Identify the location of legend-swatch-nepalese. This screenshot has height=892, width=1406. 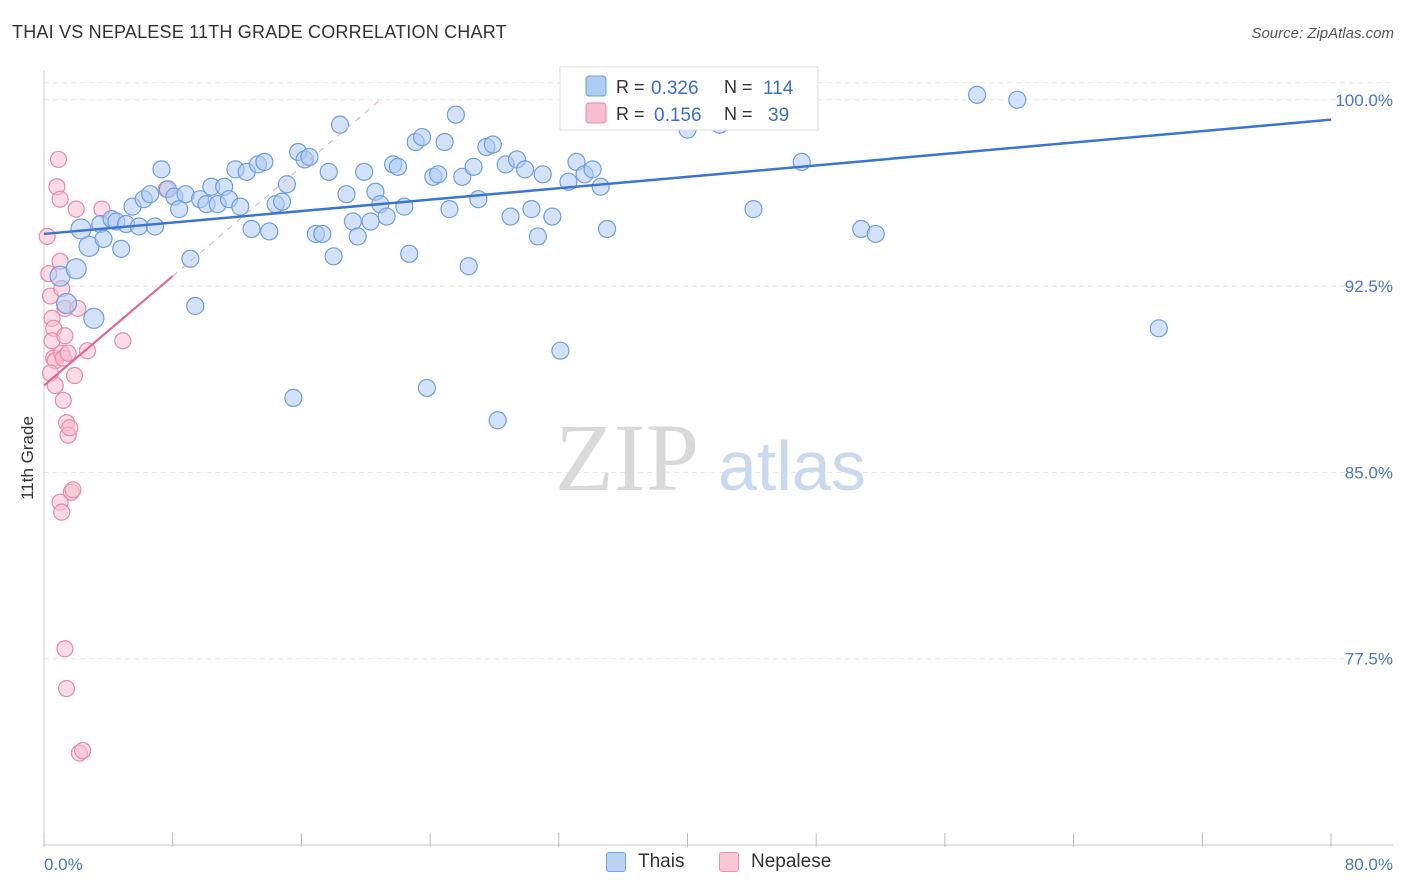
(596, 113).